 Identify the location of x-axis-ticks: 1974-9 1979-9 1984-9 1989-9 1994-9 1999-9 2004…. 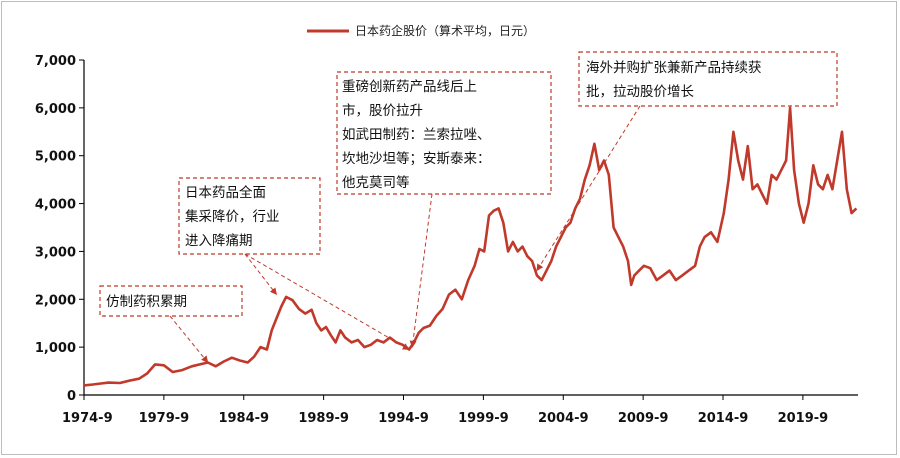
(445, 410).